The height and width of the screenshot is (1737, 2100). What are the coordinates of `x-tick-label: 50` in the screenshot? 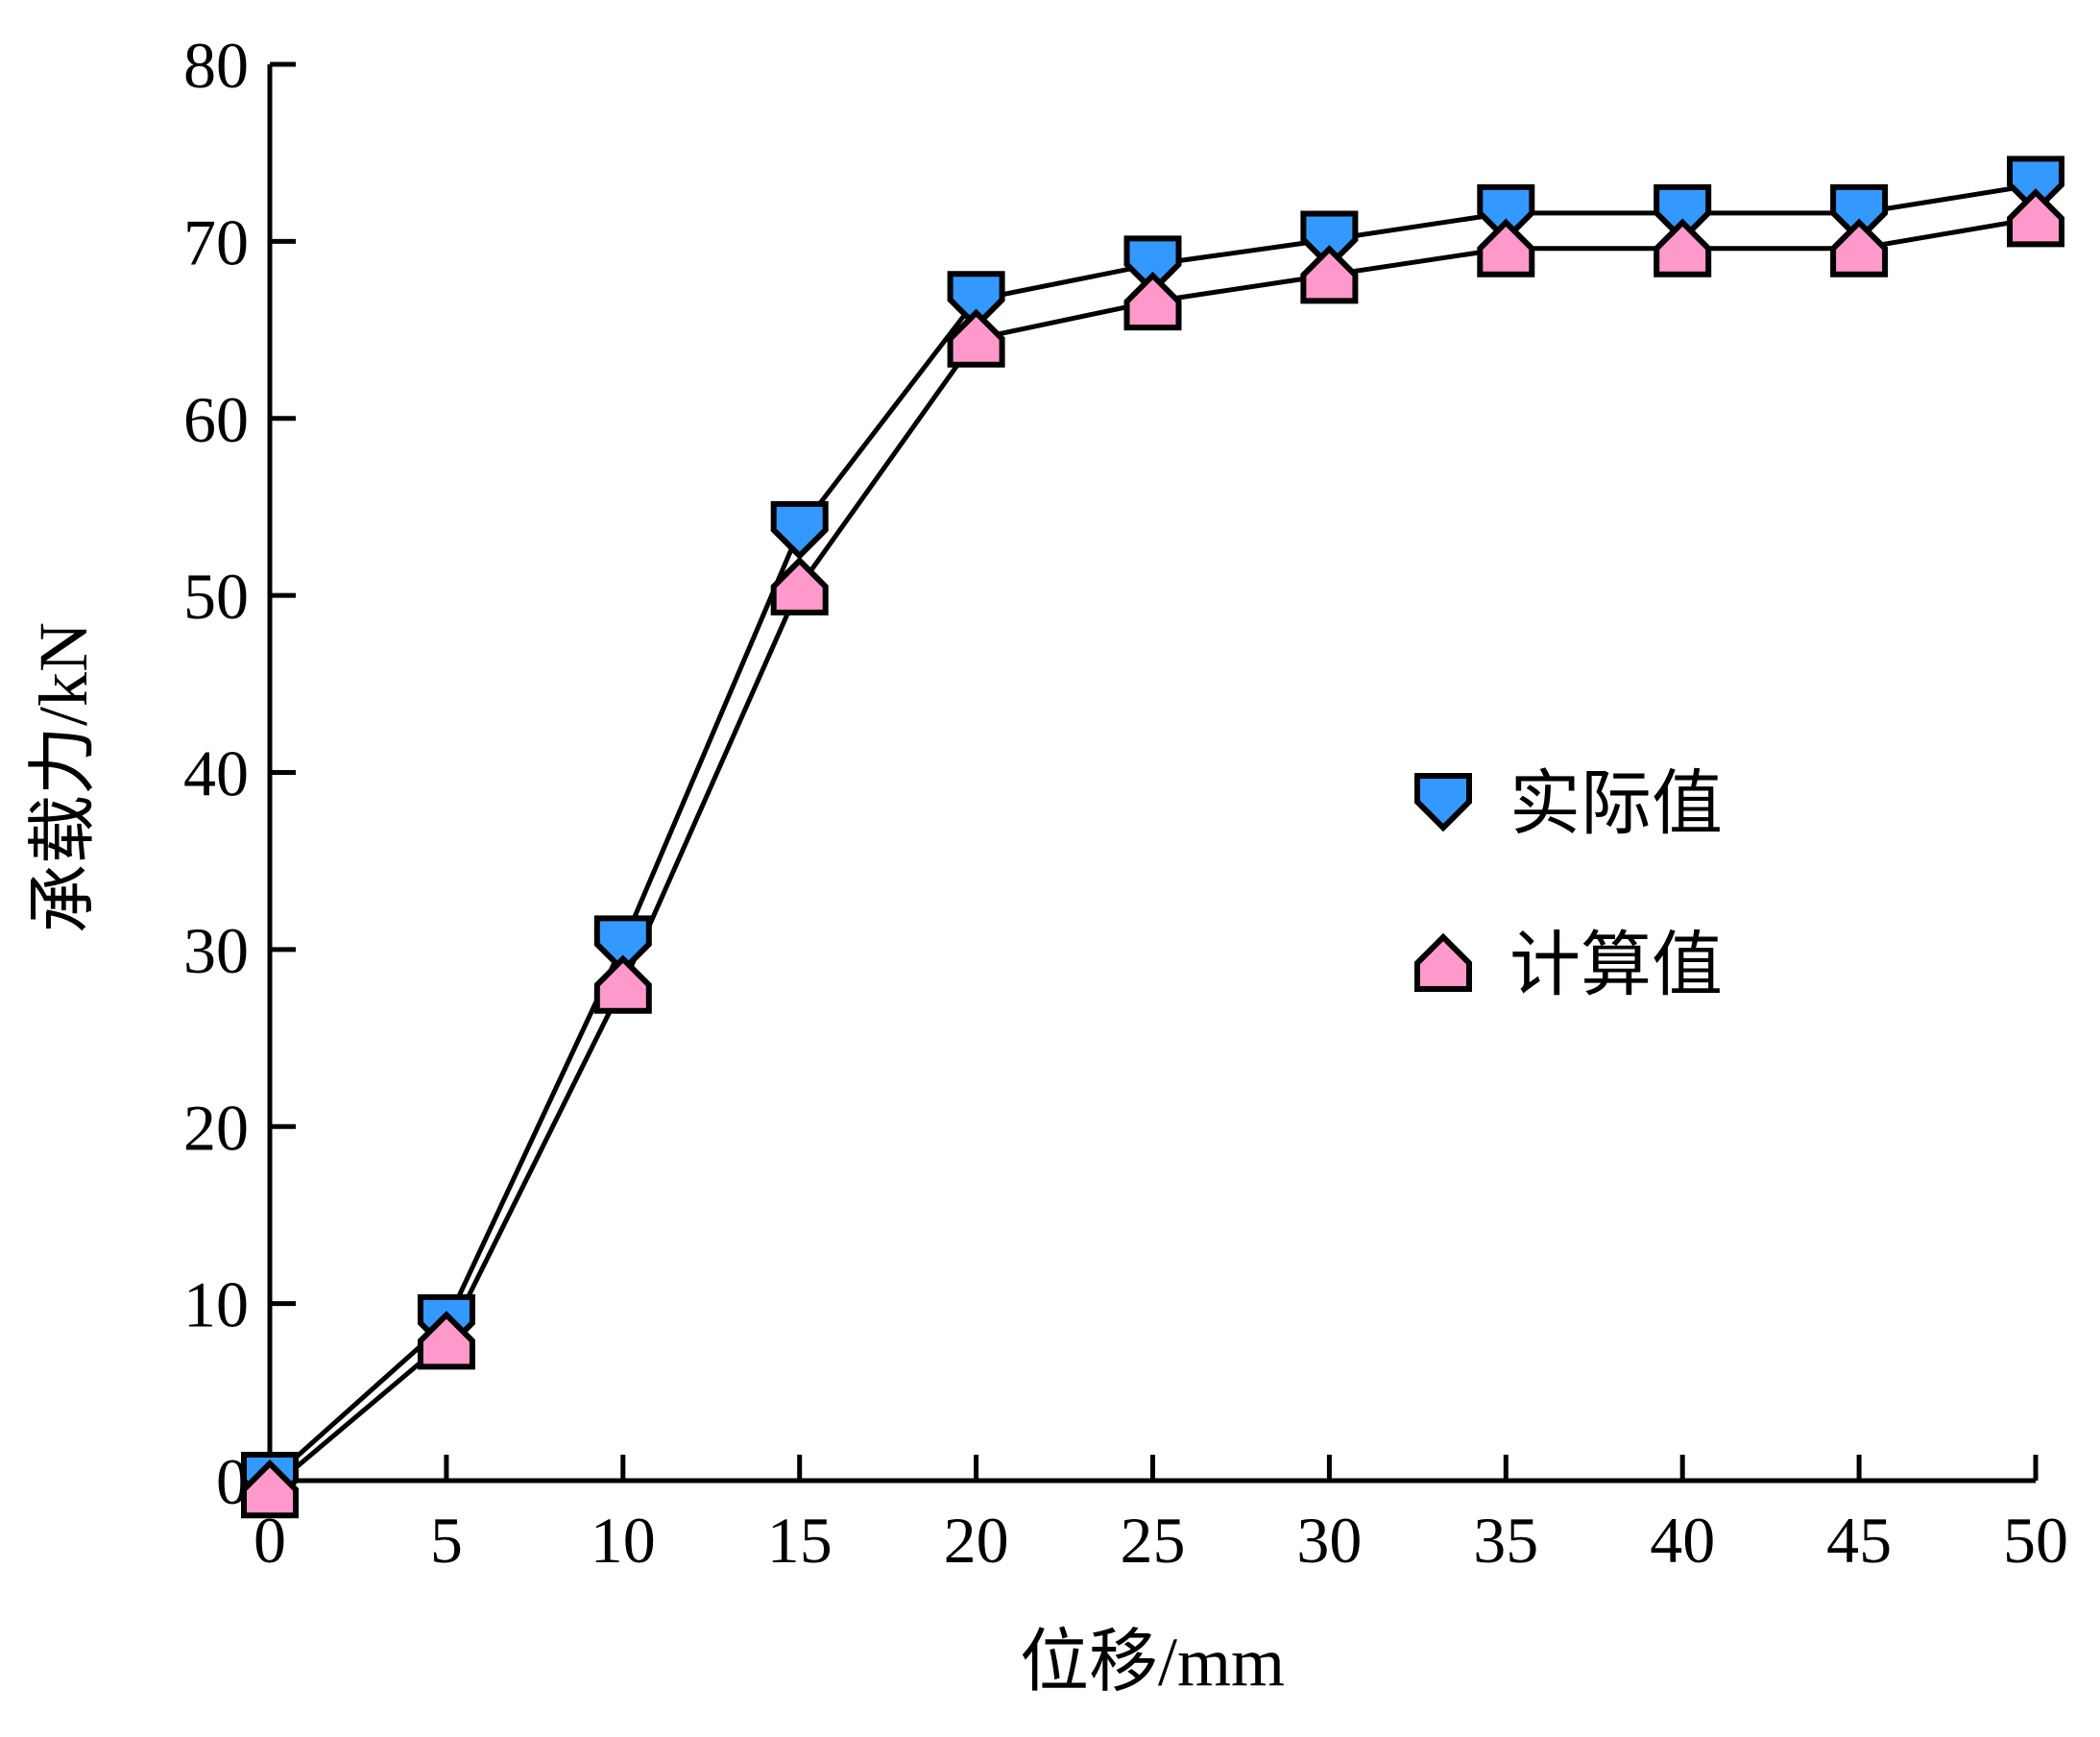 It's located at (2035, 1540).